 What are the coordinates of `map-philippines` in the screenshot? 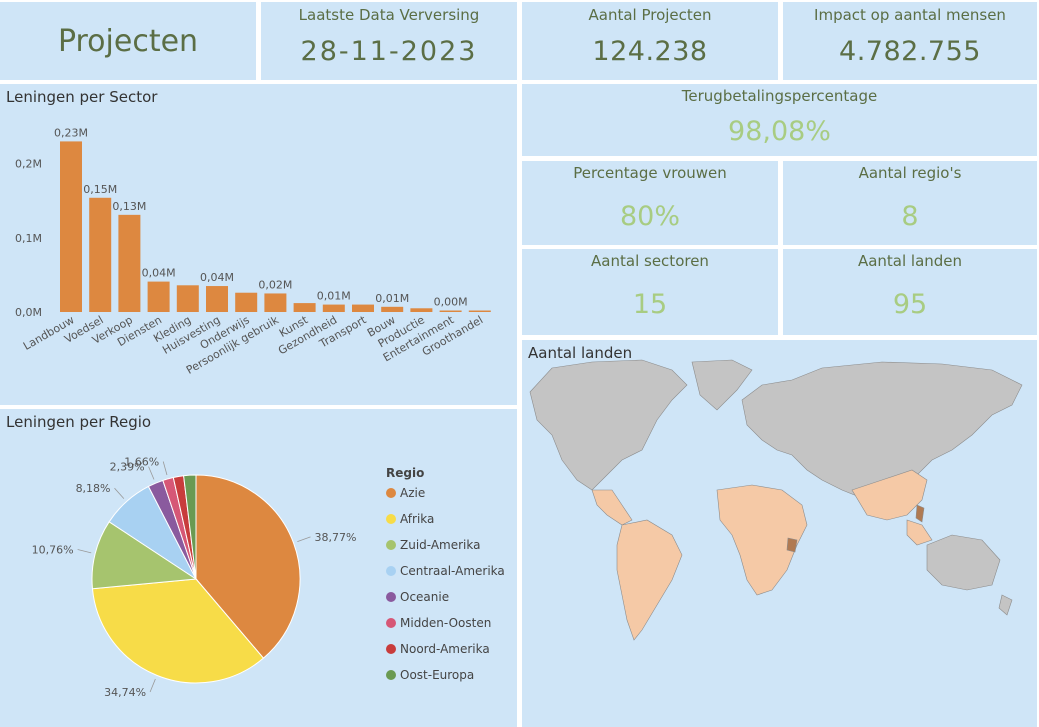 It's located at (920, 513).